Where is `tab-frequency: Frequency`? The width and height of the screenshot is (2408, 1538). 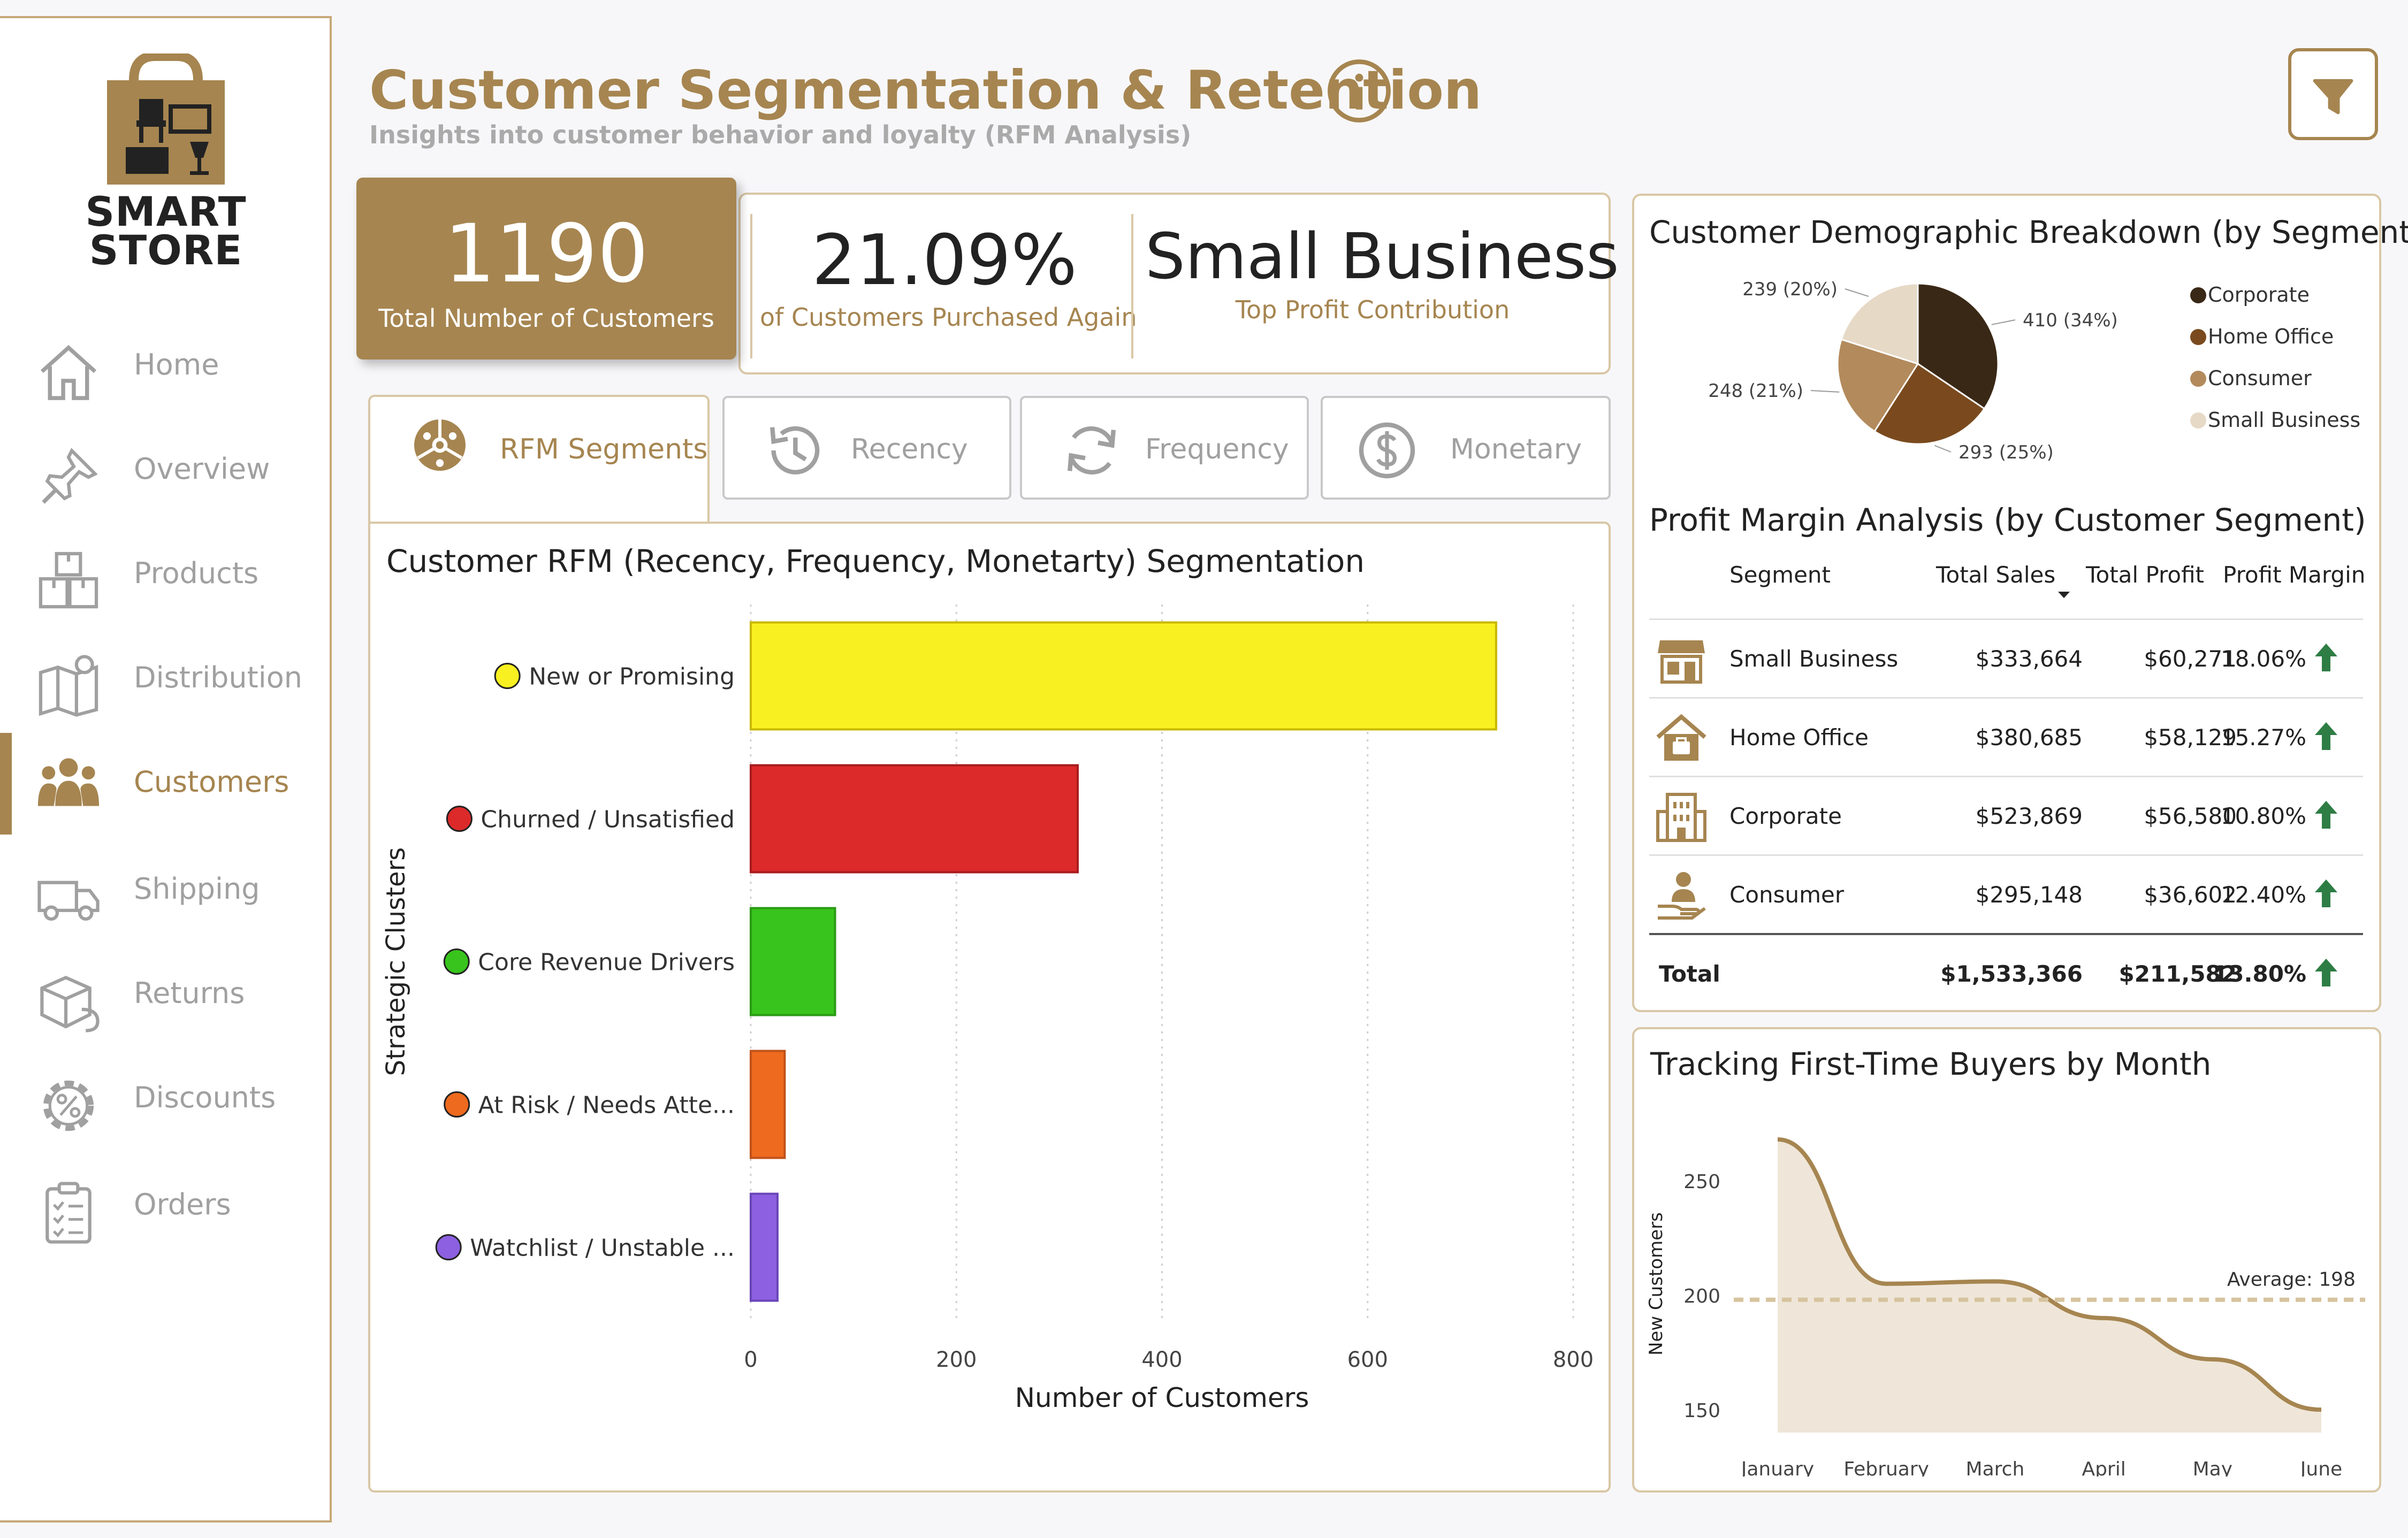
tab-frequency: Frequency is located at coordinates (1164, 448).